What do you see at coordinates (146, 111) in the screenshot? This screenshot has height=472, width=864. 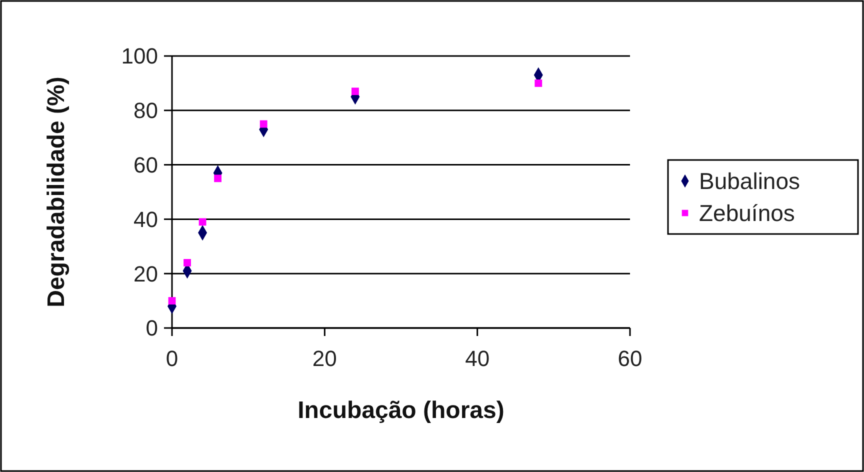 I see `y-tick-label: 80` at bounding box center [146, 111].